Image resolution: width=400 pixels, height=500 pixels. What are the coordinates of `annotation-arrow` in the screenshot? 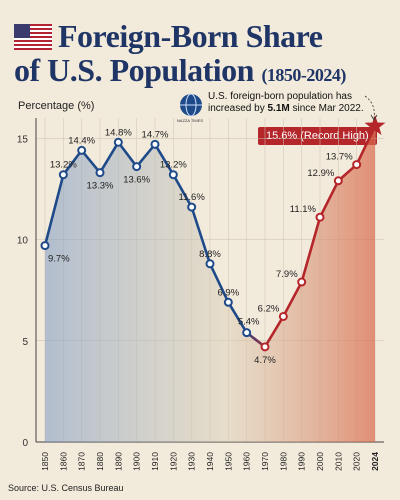 It's located at (369, 107).